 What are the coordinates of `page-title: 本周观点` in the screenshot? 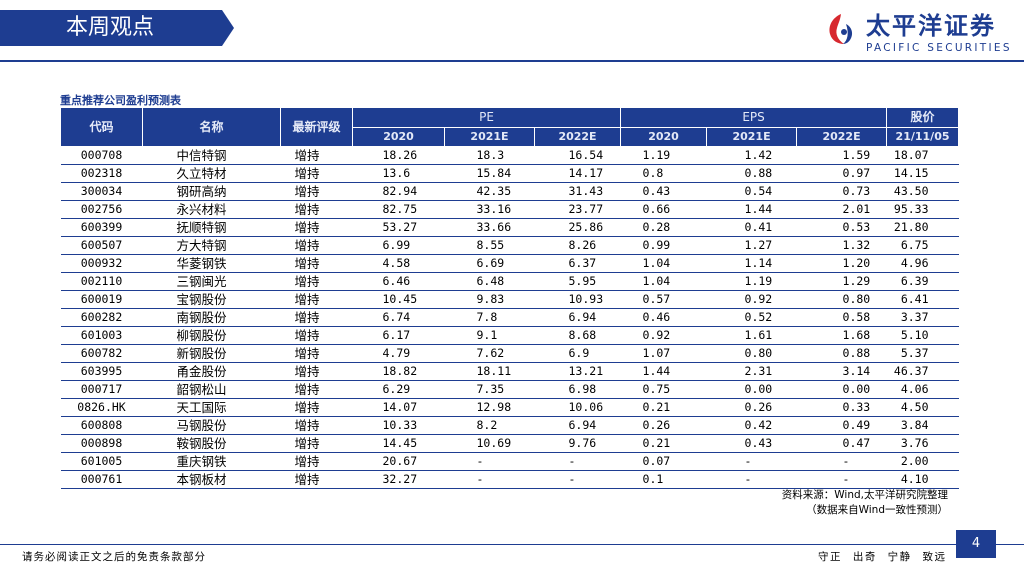 It's located at (110, 27).